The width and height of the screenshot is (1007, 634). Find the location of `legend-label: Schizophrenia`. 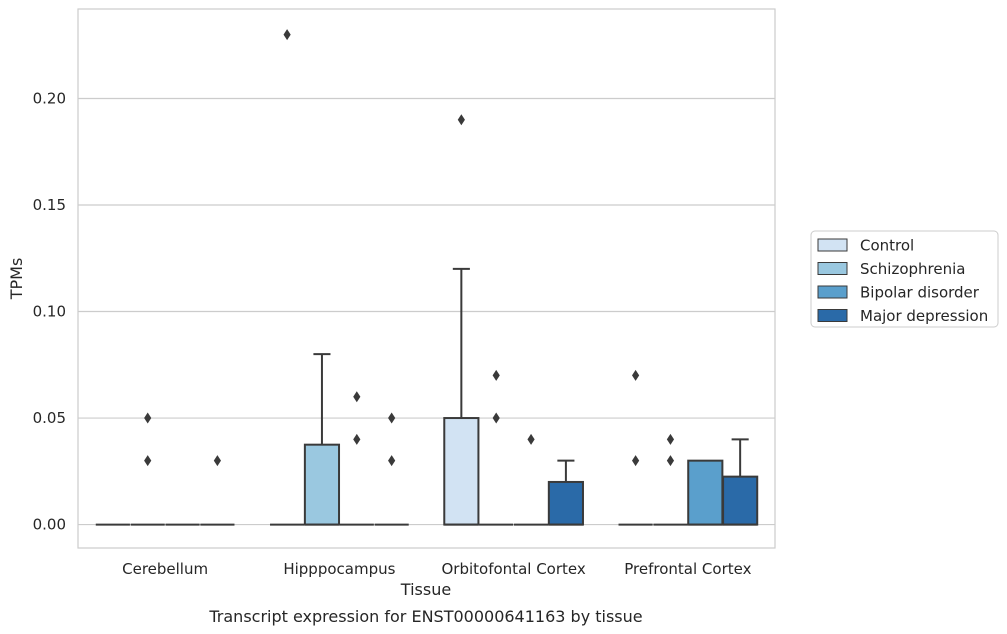

legend-label: Schizophrenia is located at coordinates (912, 269).